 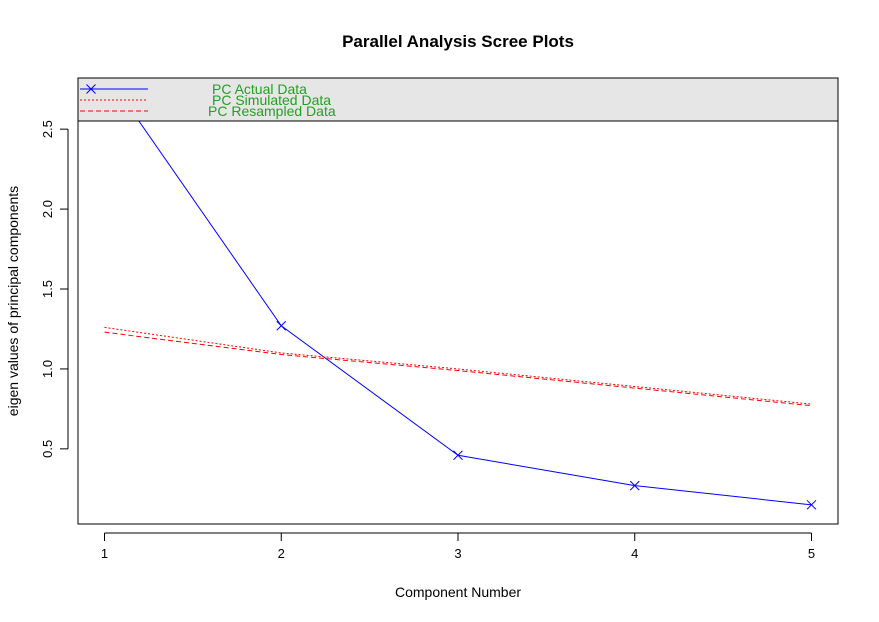 I want to click on y-axis-label: eigen values of principal components, so click(x=13, y=301).